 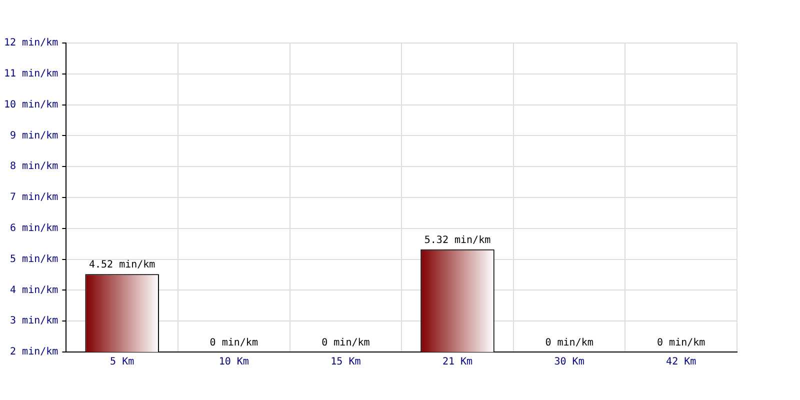 What do you see at coordinates (34, 259) in the screenshot?
I see `y-tick-label: 5 min/km` at bounding box center [34, 259].